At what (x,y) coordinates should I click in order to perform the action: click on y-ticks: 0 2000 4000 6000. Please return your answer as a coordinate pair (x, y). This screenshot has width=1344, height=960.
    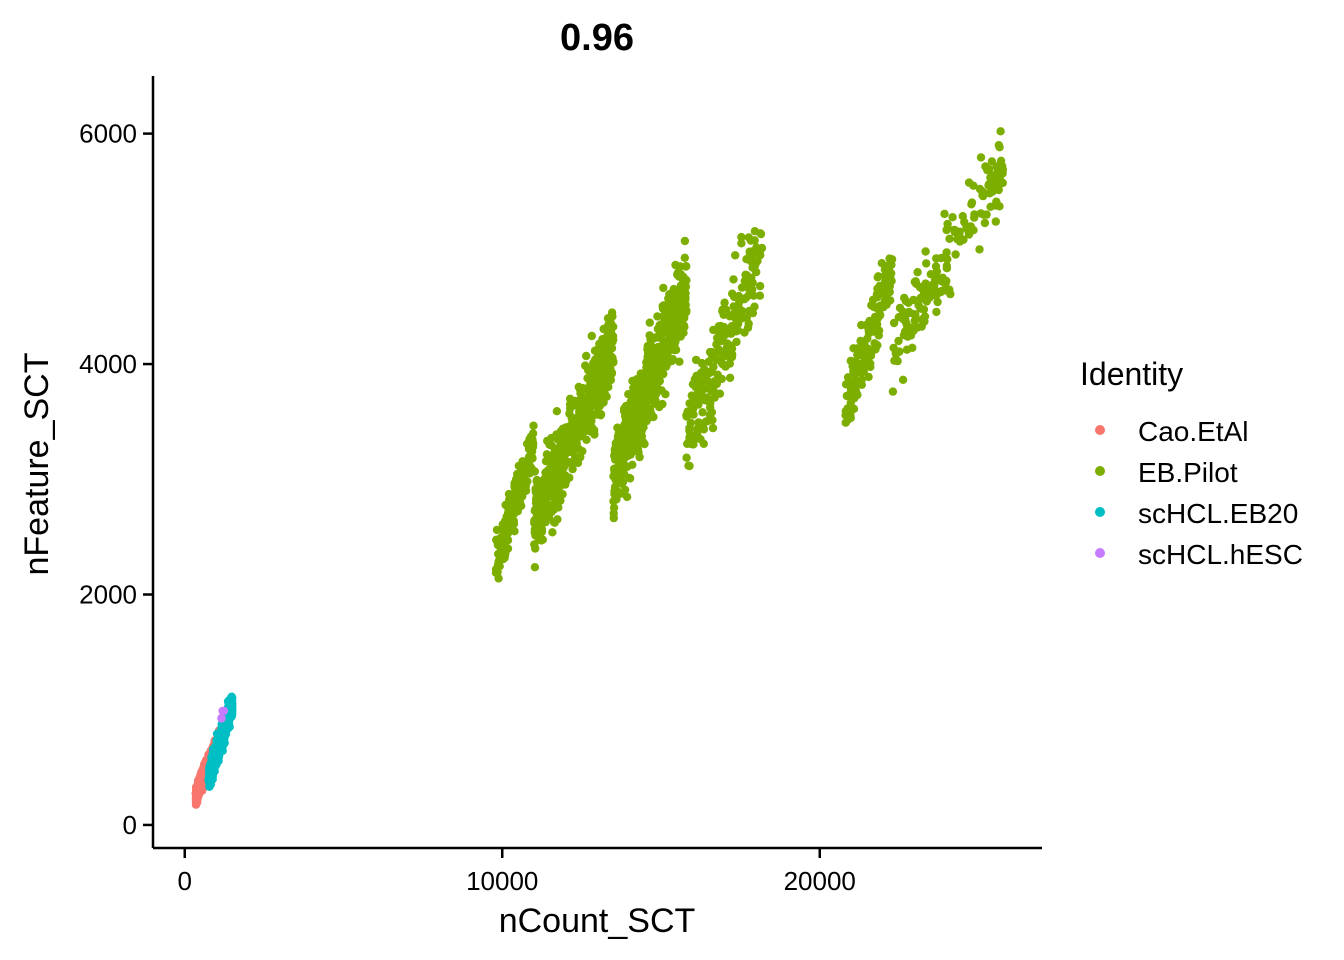
    Looking at the image, I should click on (116, 479).